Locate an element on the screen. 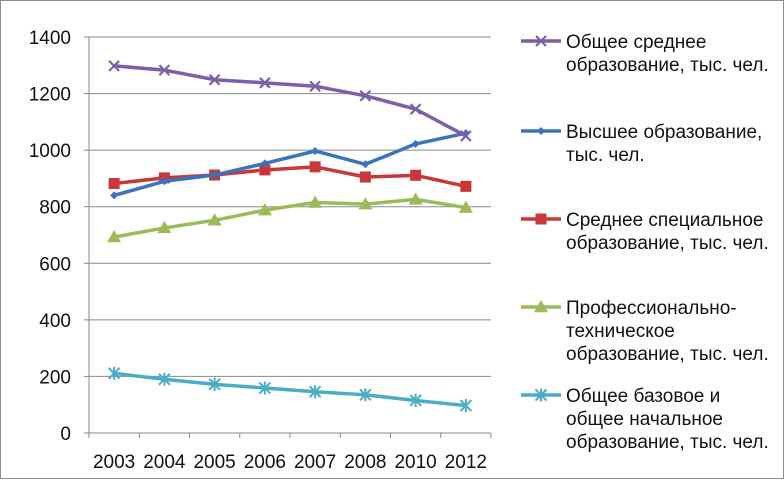  y-tick-label: 200 is located at coordinates (55, 377).